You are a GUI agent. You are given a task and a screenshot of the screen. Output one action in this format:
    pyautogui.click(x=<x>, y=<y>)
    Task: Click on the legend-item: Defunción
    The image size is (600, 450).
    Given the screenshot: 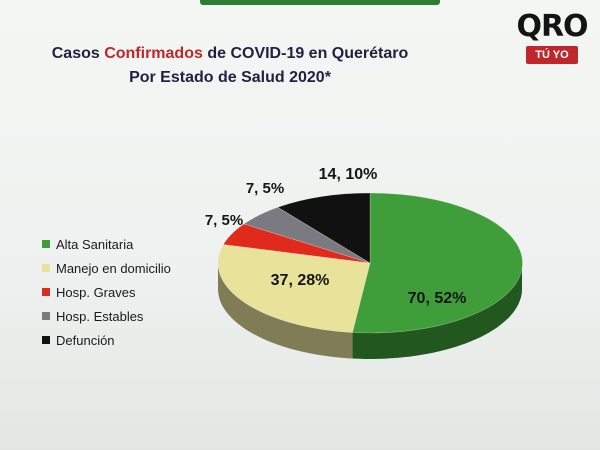 What is the action you would take?
    pyautogui.click(x=132, y=340)
    